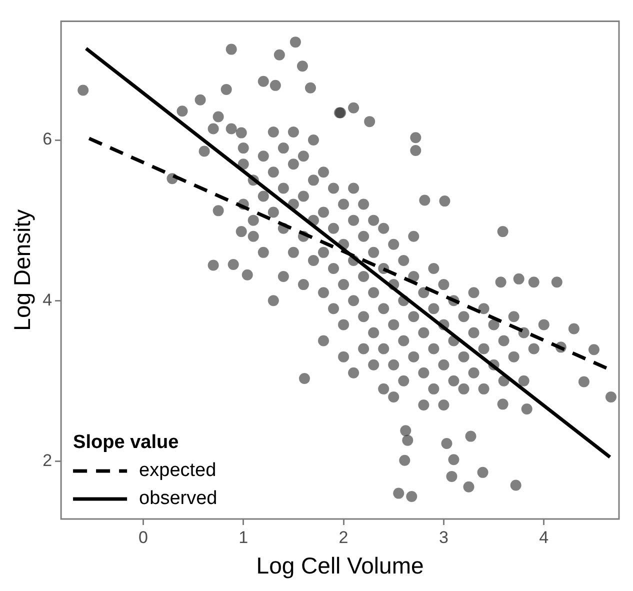 This screenshot has width=633, height=591. Describe the element at coordinates (47, 300) in the screenshot. I see `y-tick-label: 4` at that location.